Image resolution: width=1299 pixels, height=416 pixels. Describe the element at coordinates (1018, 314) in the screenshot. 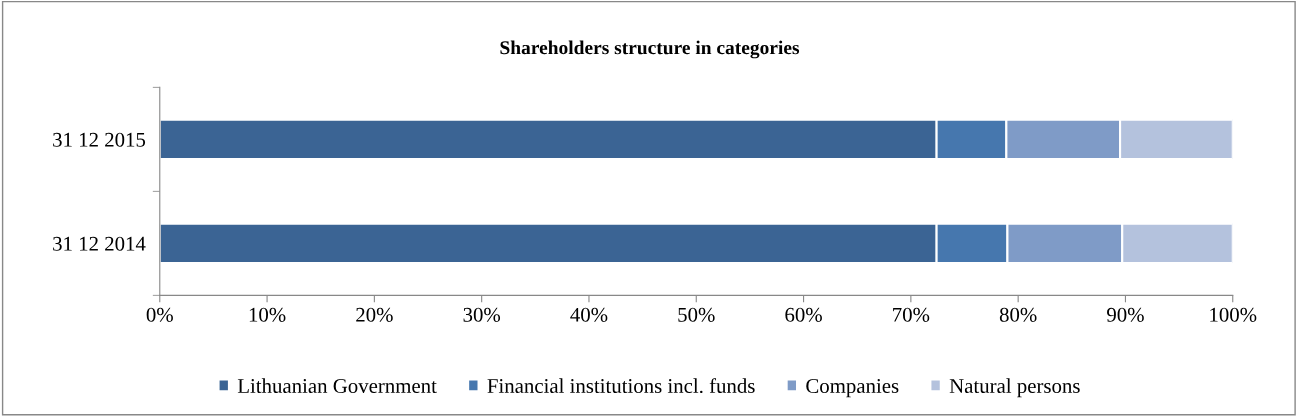

I see `x-tick-label: 80%` at that location.